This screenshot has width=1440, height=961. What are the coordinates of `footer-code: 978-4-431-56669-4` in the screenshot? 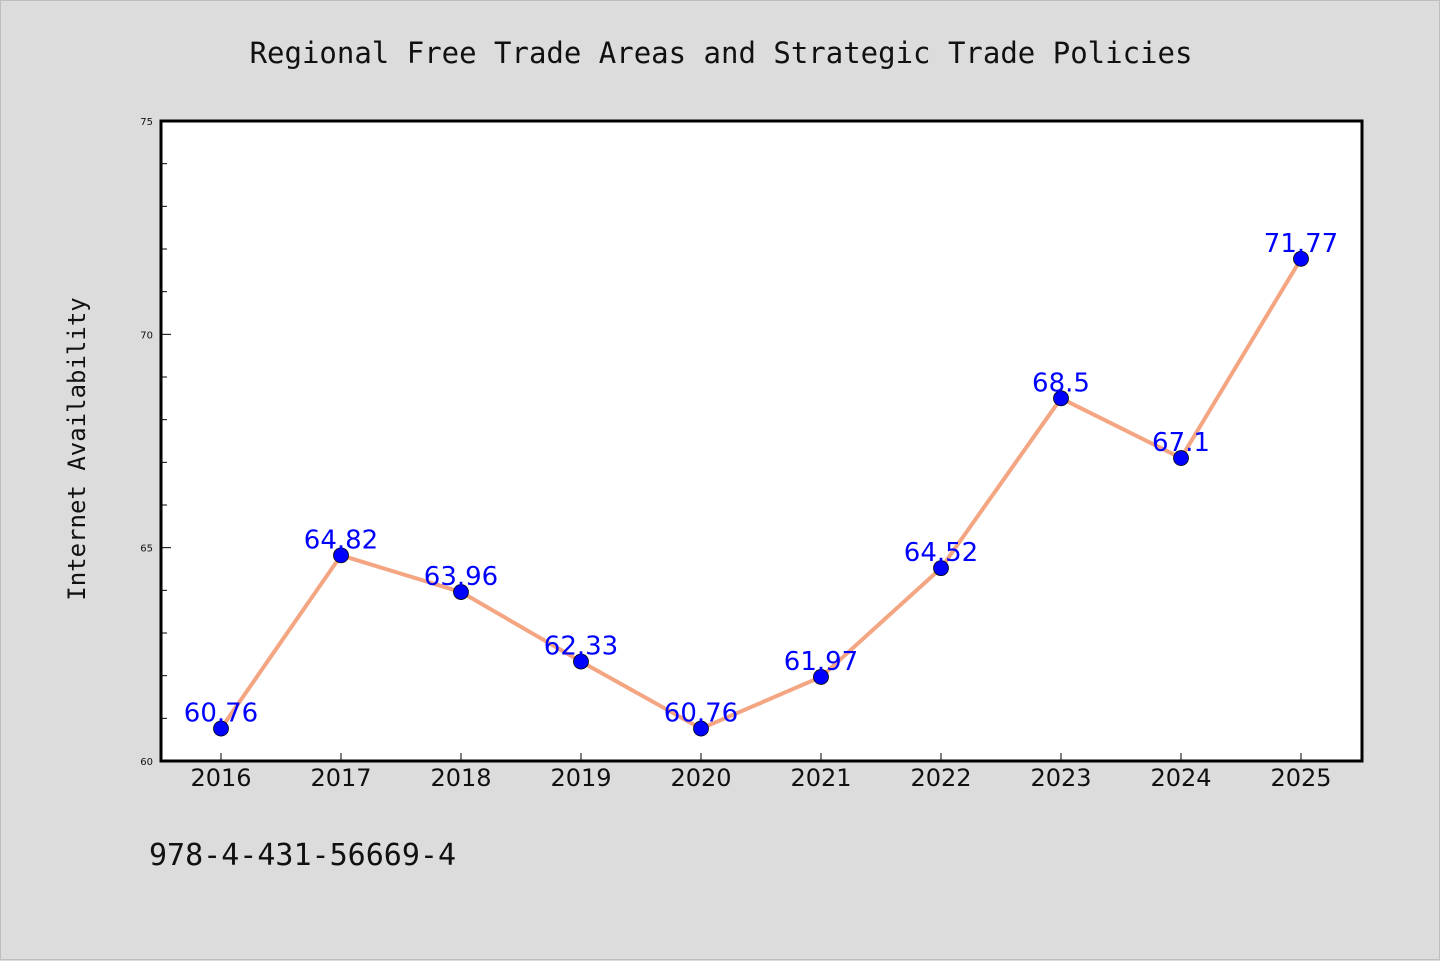 It's located at (302, 855).